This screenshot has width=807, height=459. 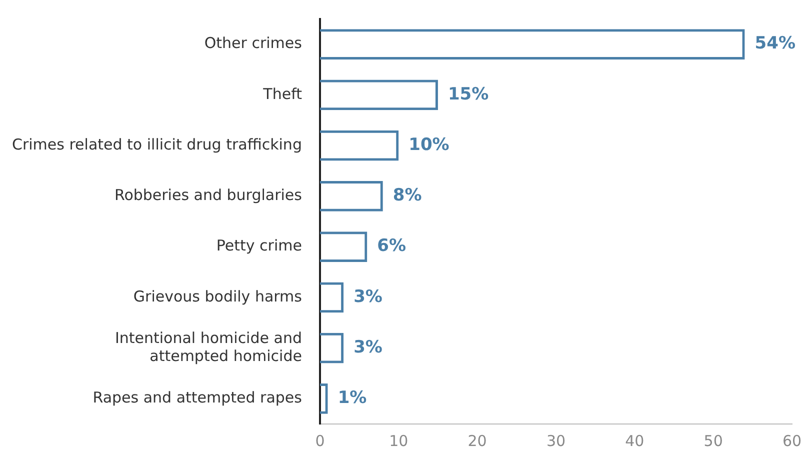 I want to click on y-tick-label: Rapes and attempted rapes, so click(x=197, y=397).